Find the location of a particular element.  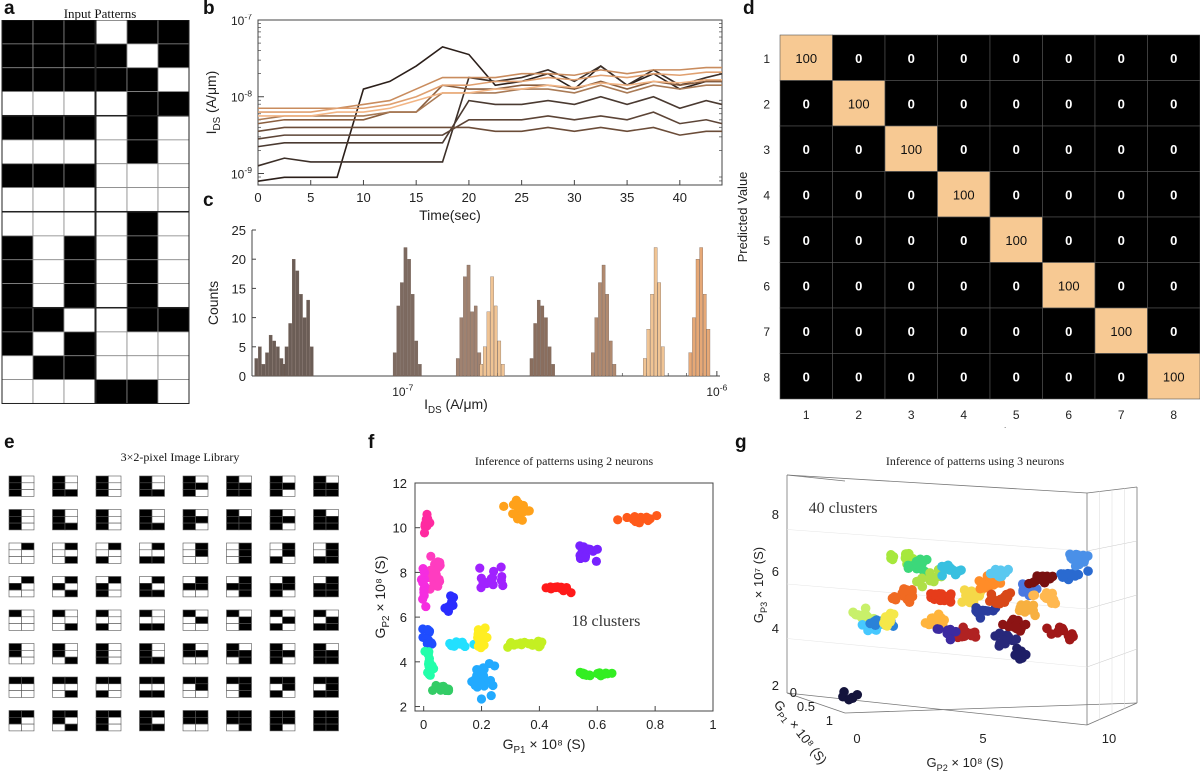

trace-line is located at coordinates (489, 102).